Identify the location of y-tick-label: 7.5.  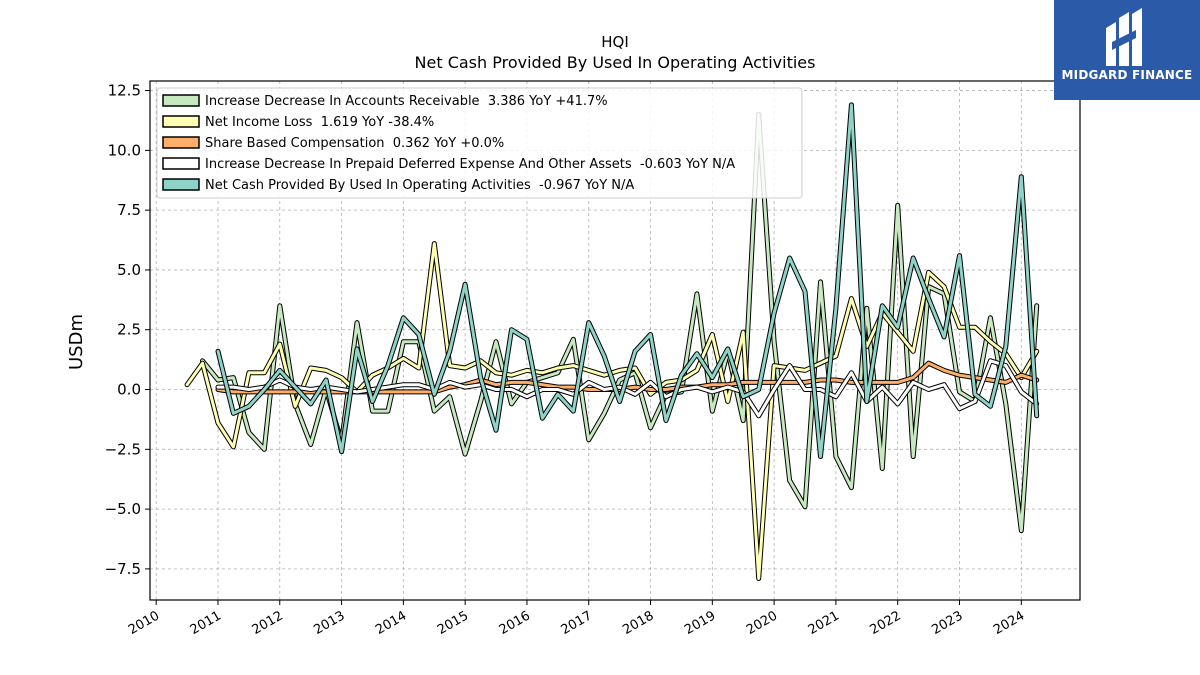
(129, 210).